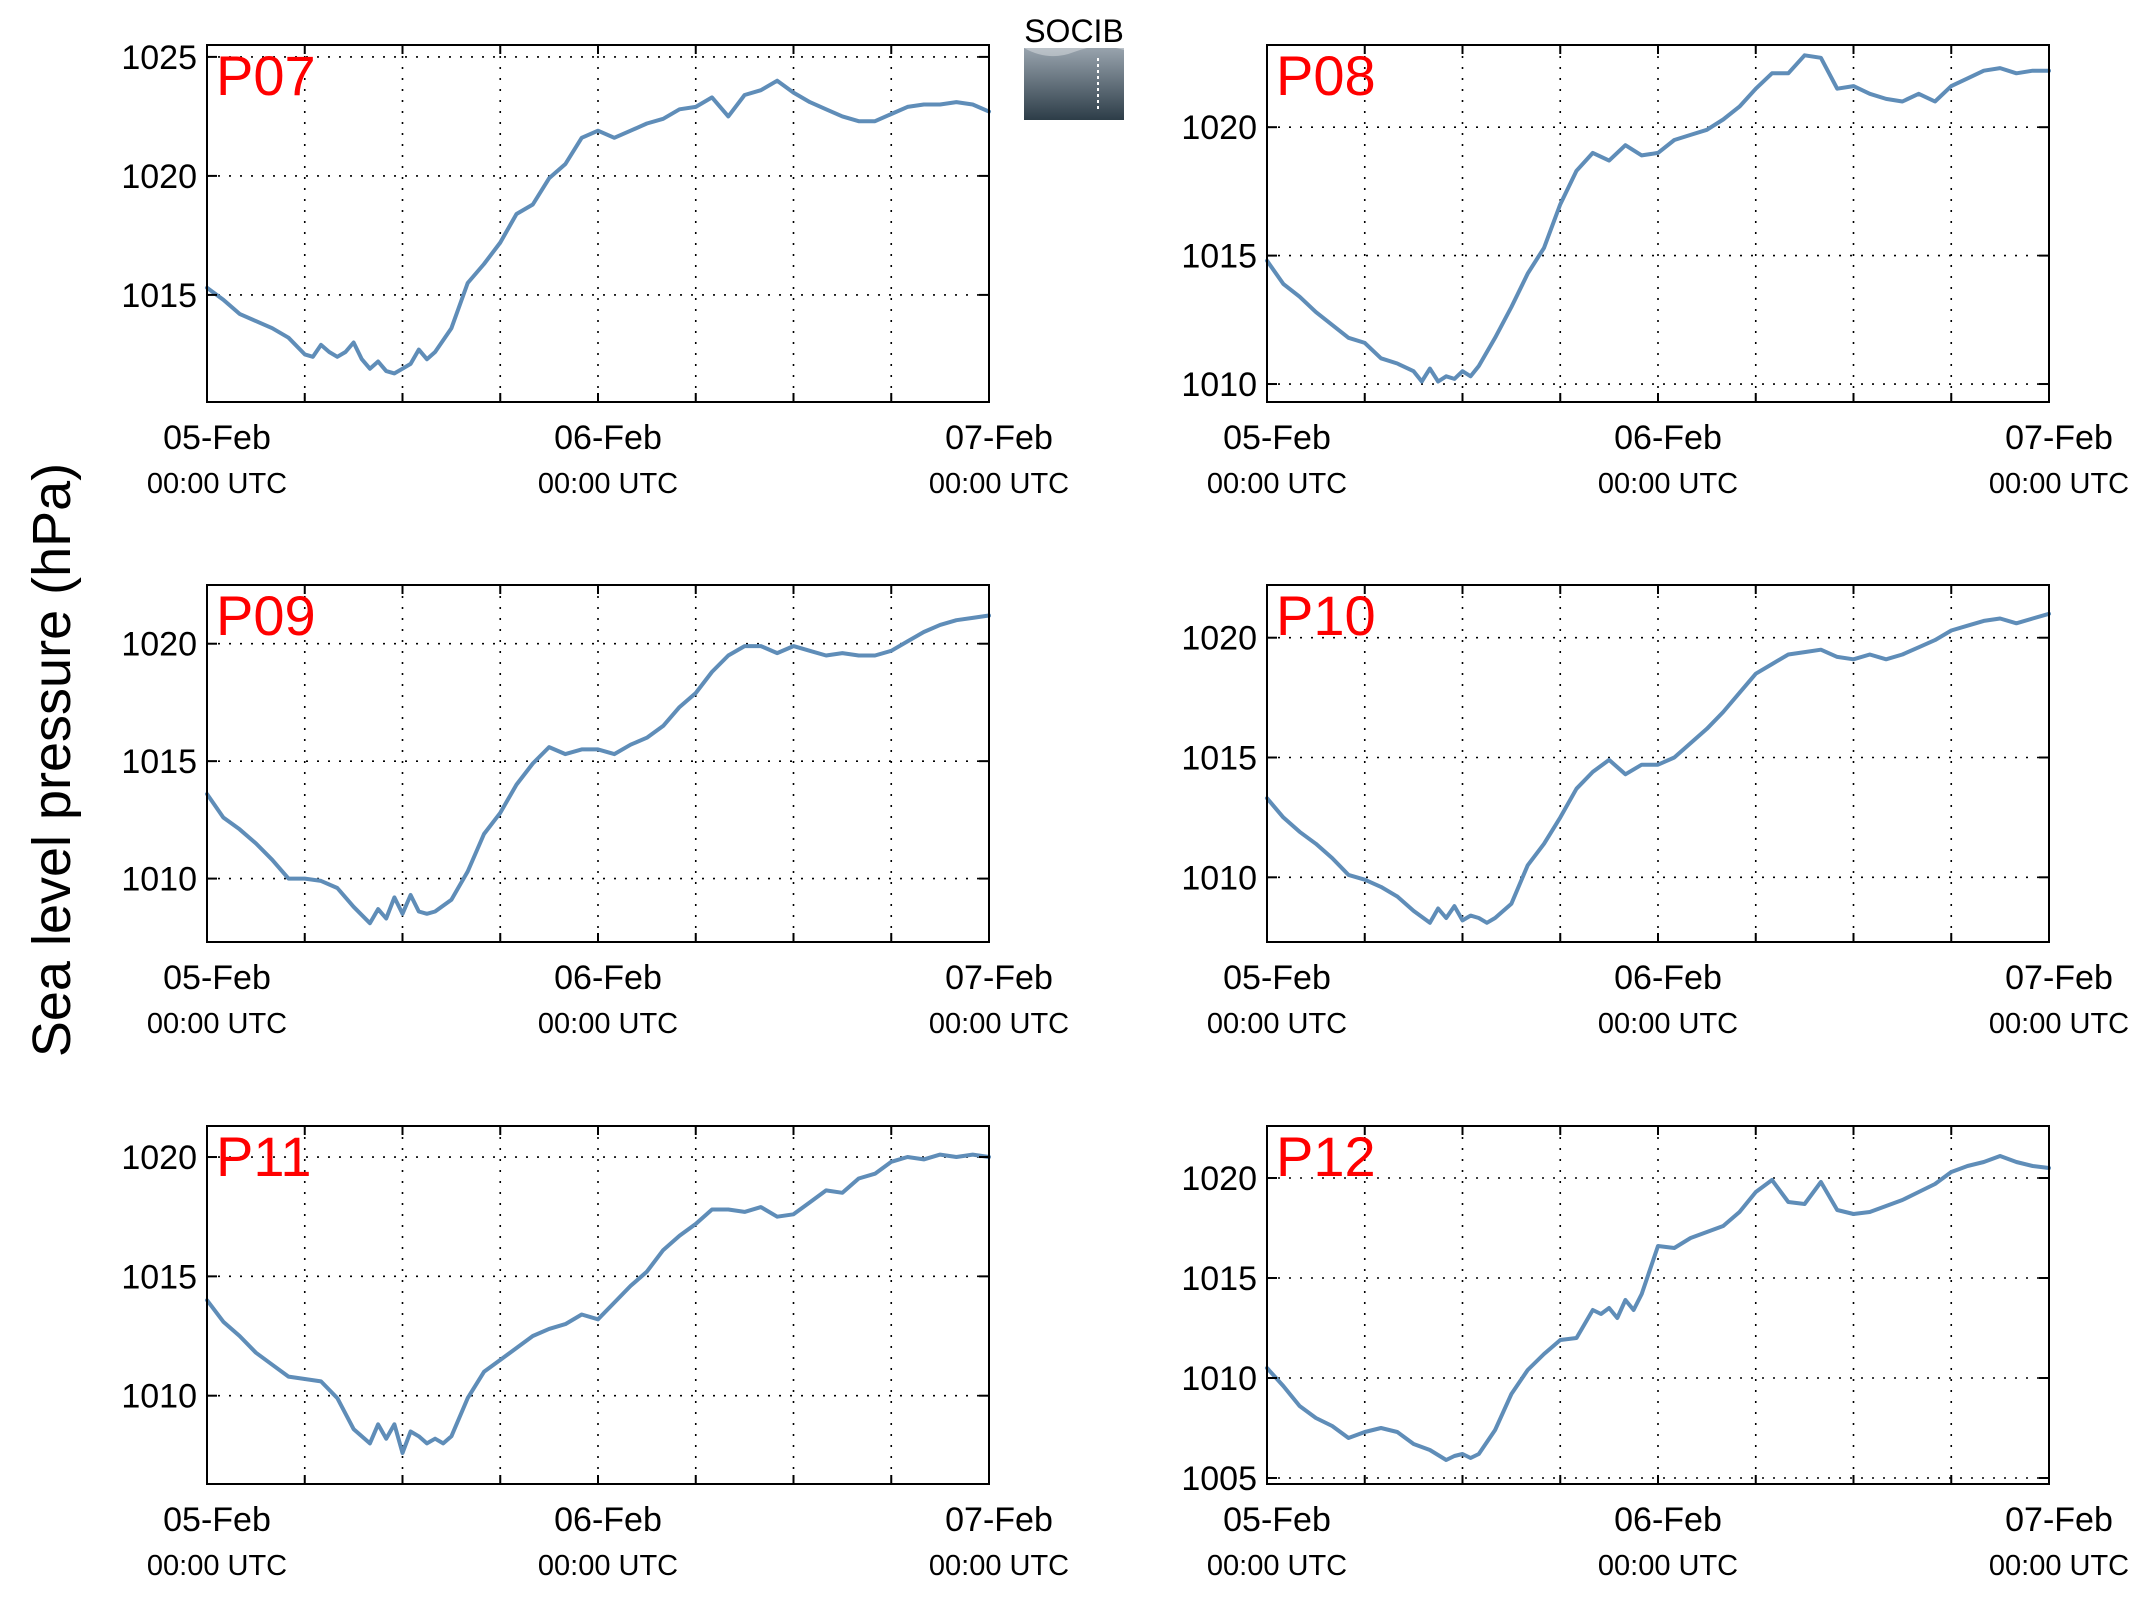  I want to click on panel-title: P11, so click(263, 1156).